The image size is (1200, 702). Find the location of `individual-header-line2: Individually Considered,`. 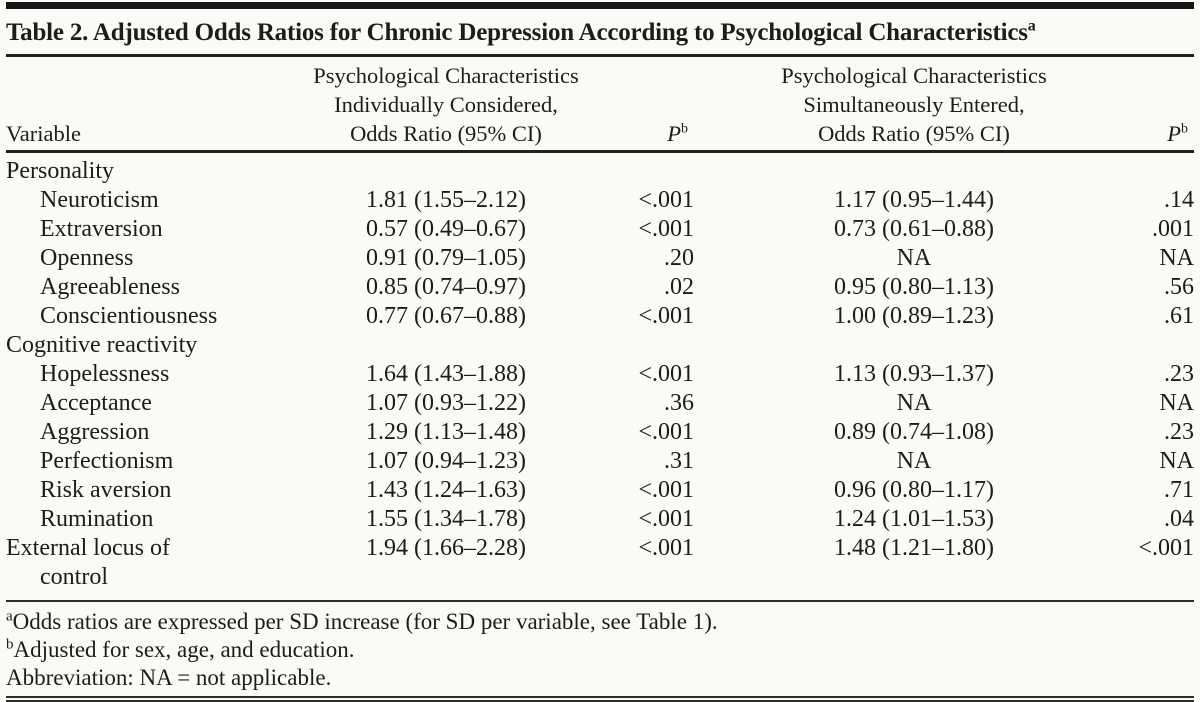

individual-header-line2: Individually Considered, is located at coordinates (446, 104).